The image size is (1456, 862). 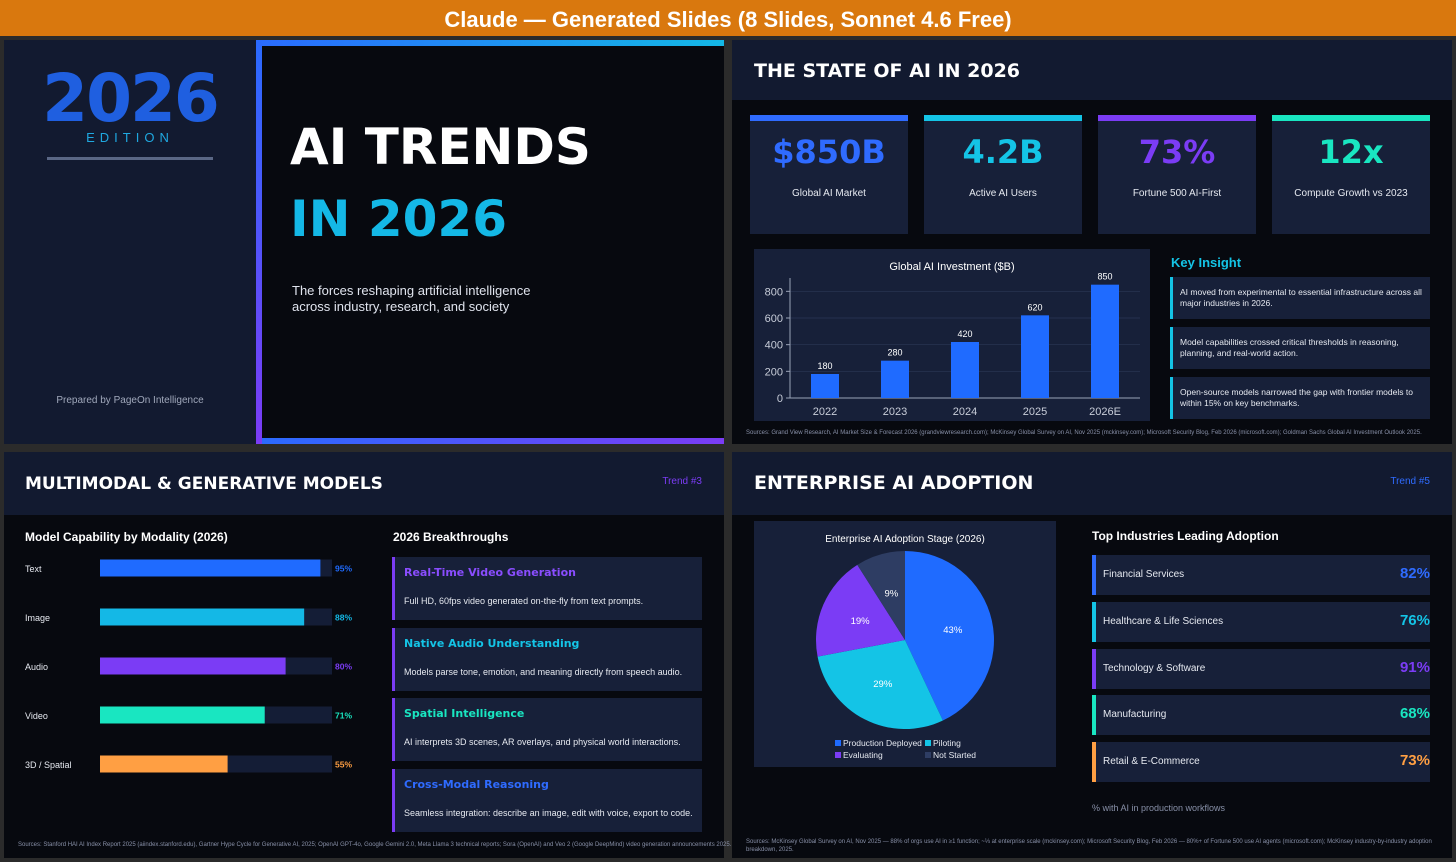 I want to click on year: 2026, so click(x=131, y=98).